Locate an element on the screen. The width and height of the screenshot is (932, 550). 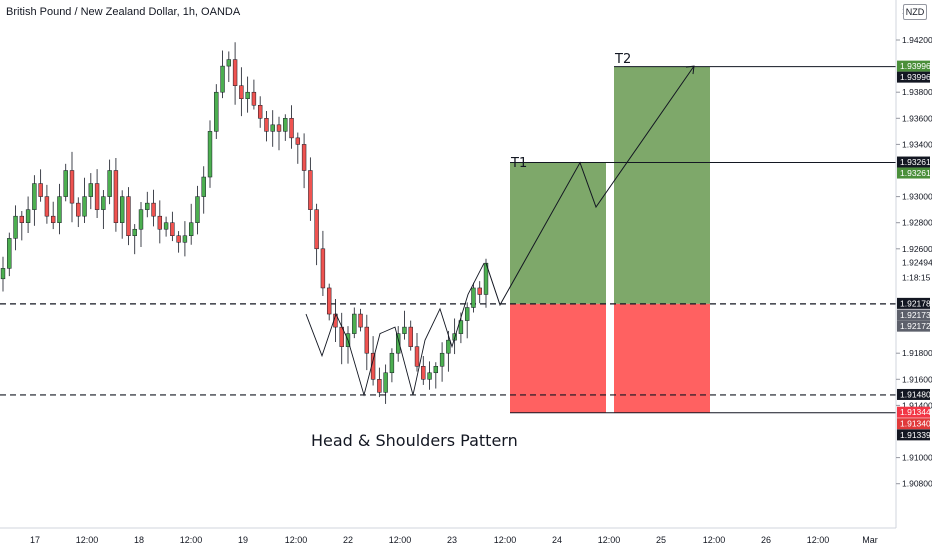
price-tag: 1.92172 is located at coordinates (914, 326).